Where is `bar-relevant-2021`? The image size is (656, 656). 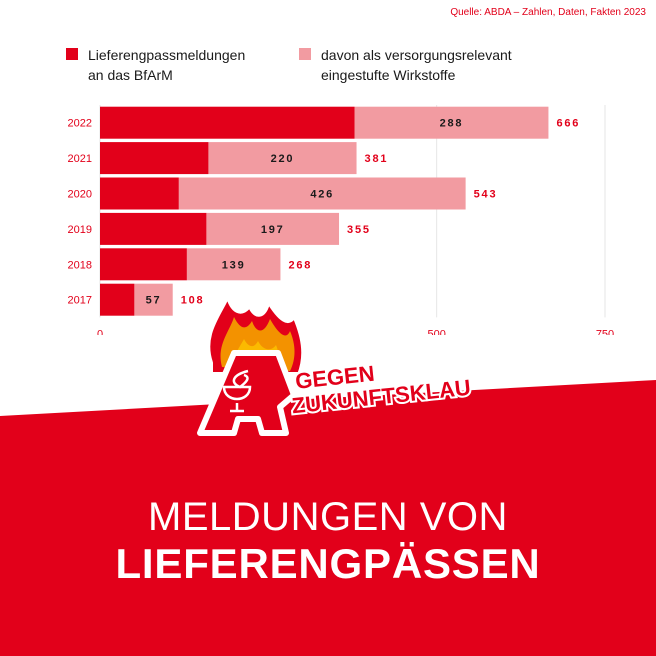
bar-relevant-2021 is located at coordinates (282, 158).